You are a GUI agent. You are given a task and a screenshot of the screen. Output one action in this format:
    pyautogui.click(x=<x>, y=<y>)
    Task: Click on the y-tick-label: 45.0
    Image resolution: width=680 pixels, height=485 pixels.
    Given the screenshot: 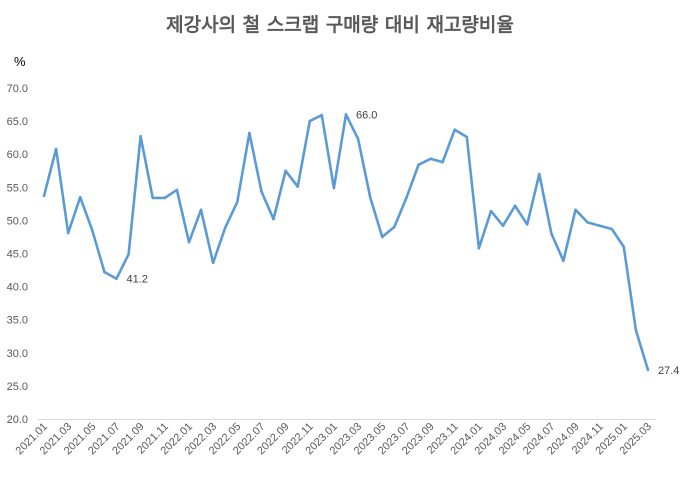 What is the action you would take?
    pyautogui.click(x=17, y=255)
    